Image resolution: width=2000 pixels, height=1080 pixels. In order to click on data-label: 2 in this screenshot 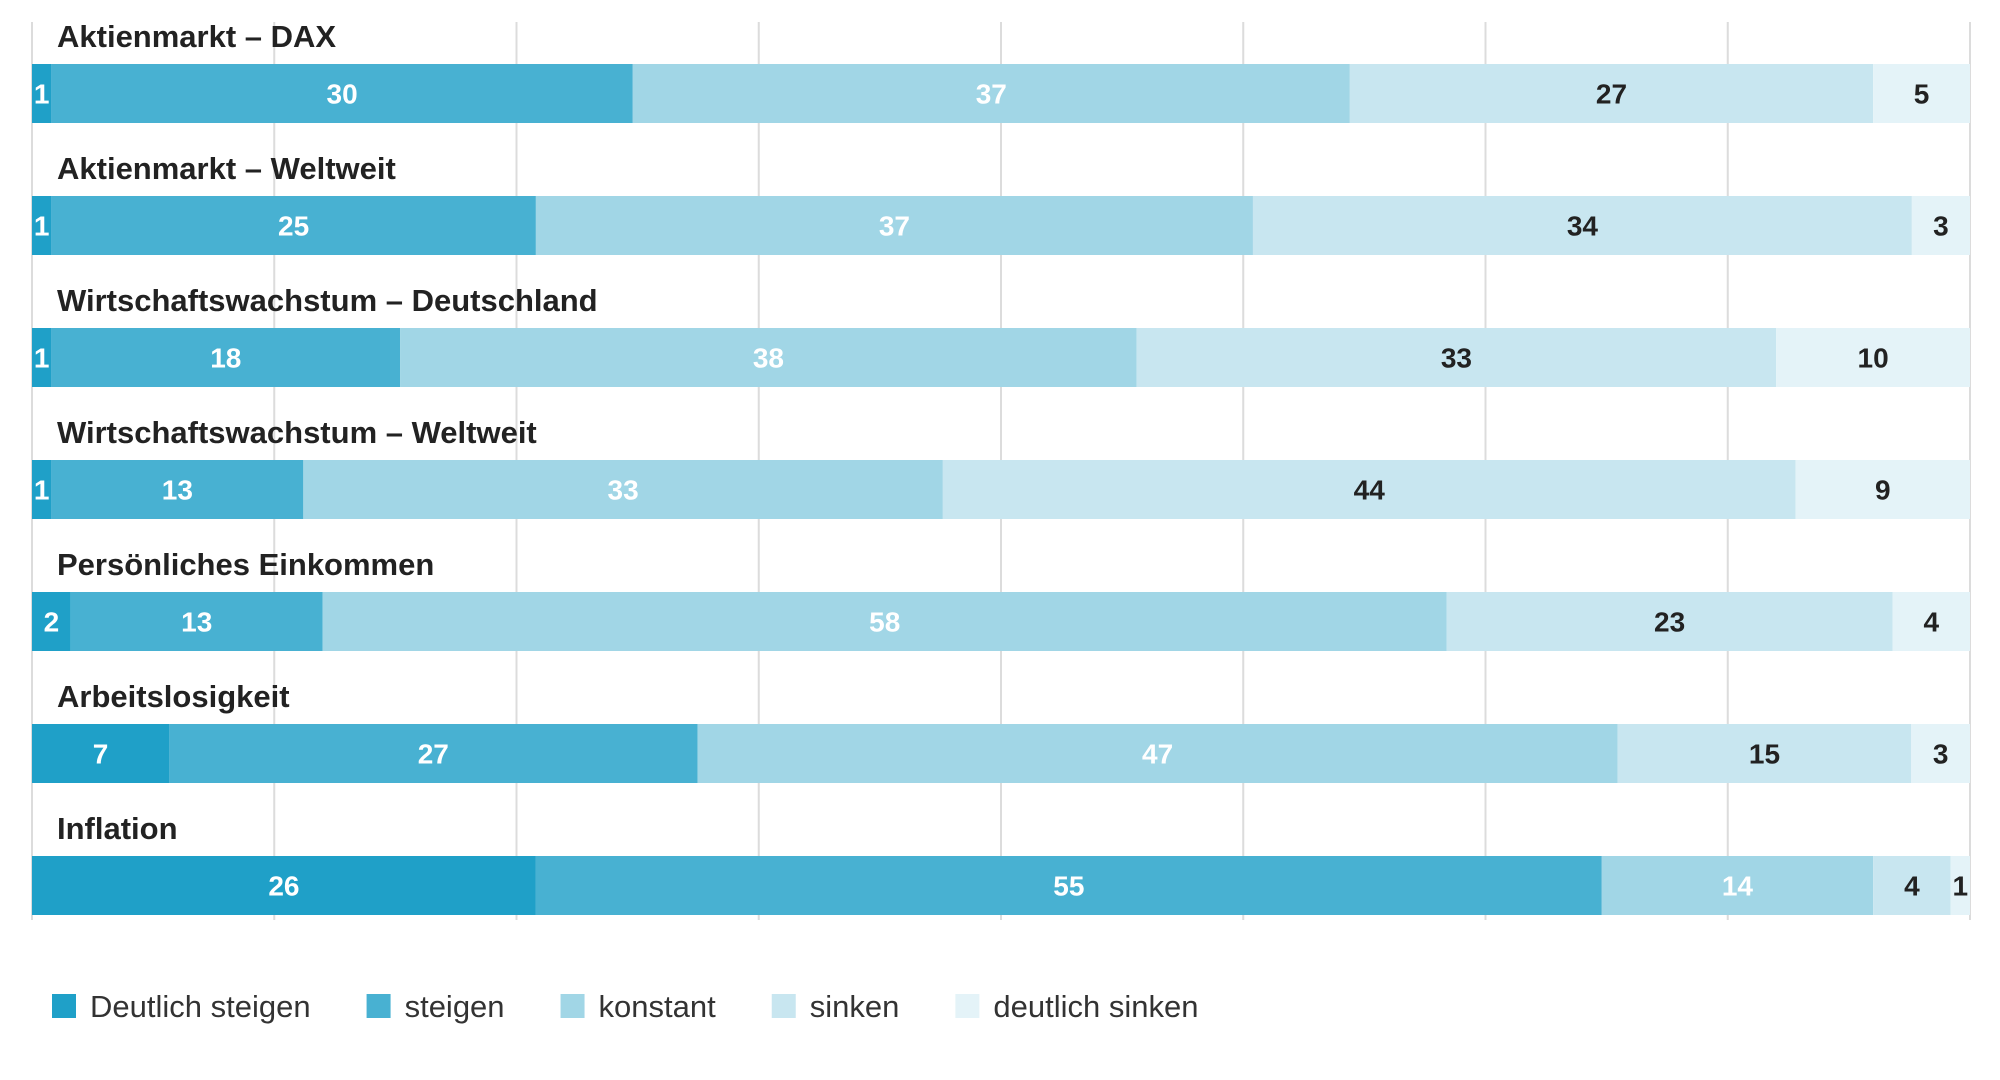, I will do `click(52, 622)`.